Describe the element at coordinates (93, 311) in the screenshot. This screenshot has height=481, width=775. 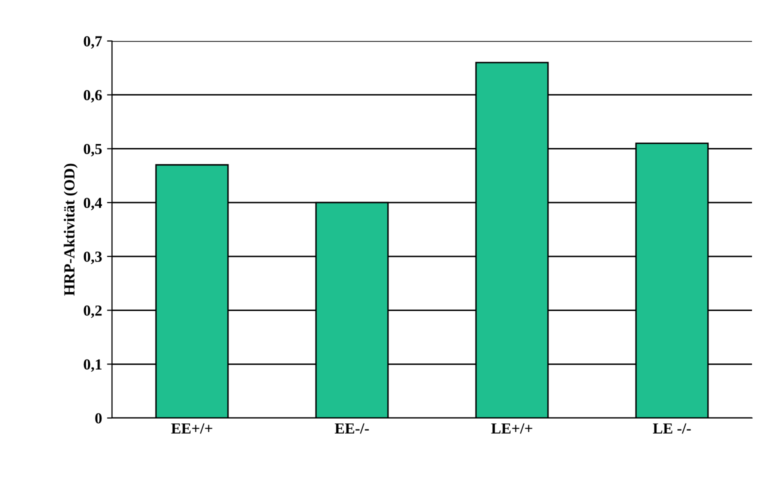
I see `y-tick-label: 0,2` at that location.